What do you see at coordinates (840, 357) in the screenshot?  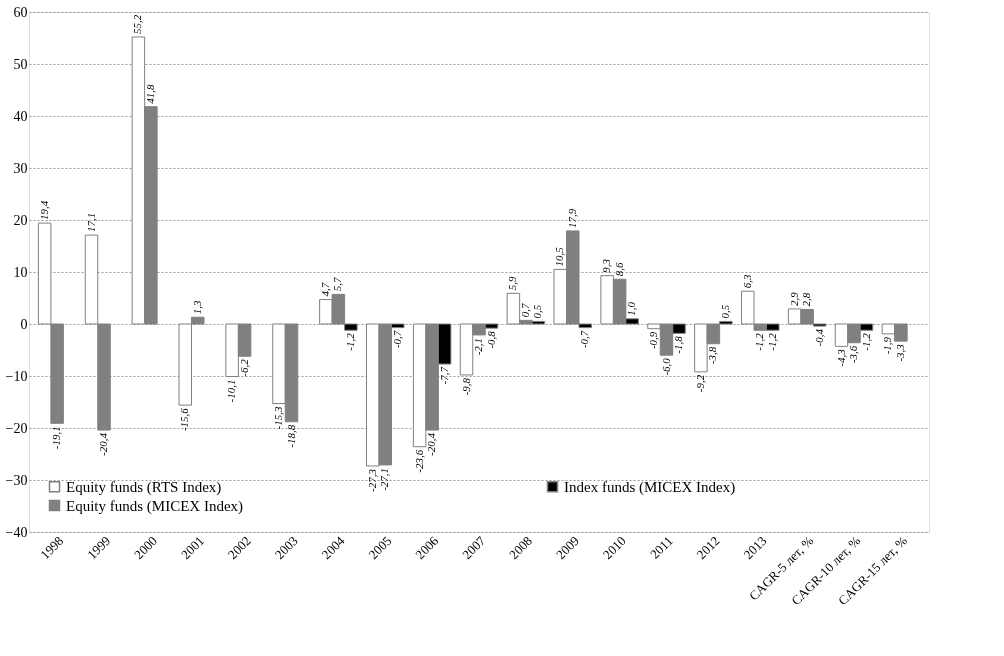 I see `data-label: -4,3` at bounding box center [840, 357].